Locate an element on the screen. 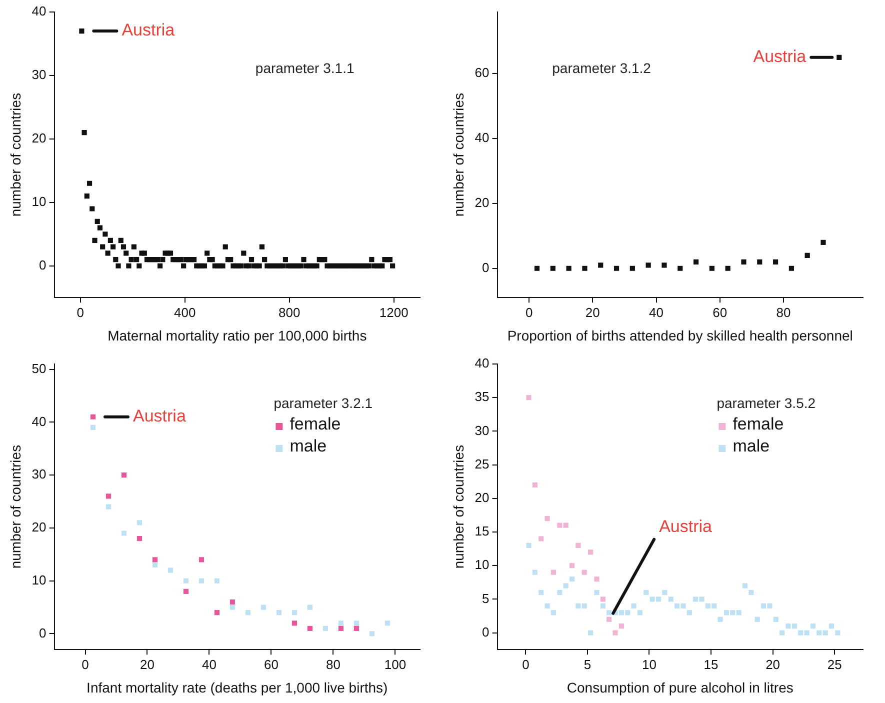  y-tick-label: 15 is located at coordinates (482, 531).